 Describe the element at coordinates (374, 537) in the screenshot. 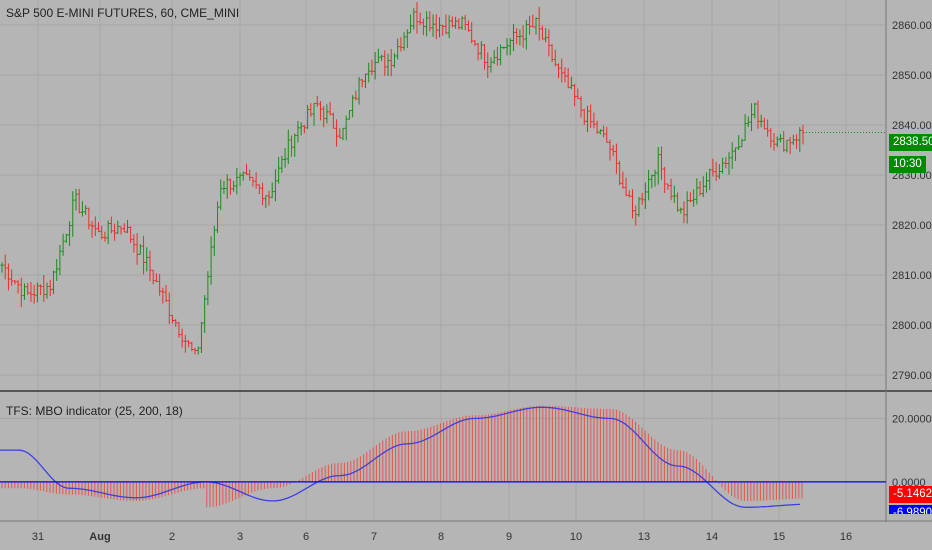

I see `time-axis-tick-label: 7` at that location.